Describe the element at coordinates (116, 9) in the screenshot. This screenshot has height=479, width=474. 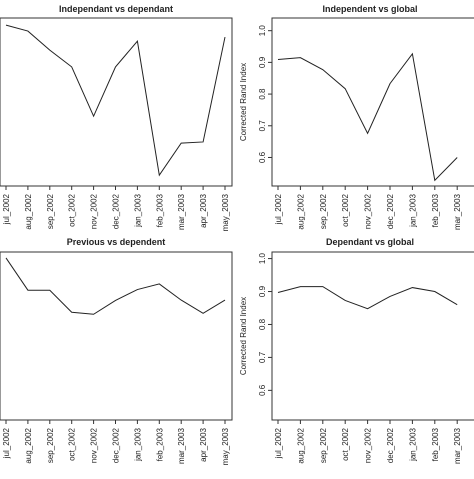
I see `panel-title: Independant vs dependant` at that location.